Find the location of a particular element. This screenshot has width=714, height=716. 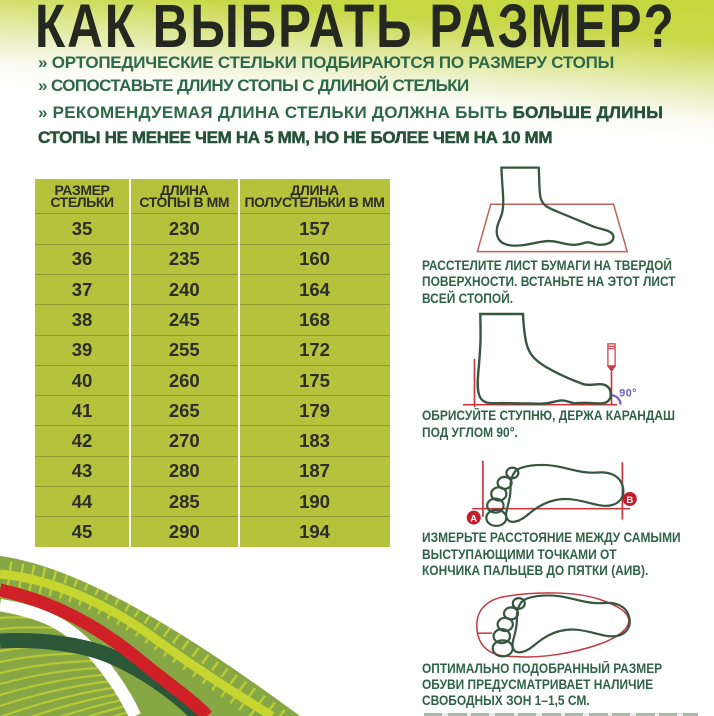

svg-text: 90° is located at coordinates (628, 394).